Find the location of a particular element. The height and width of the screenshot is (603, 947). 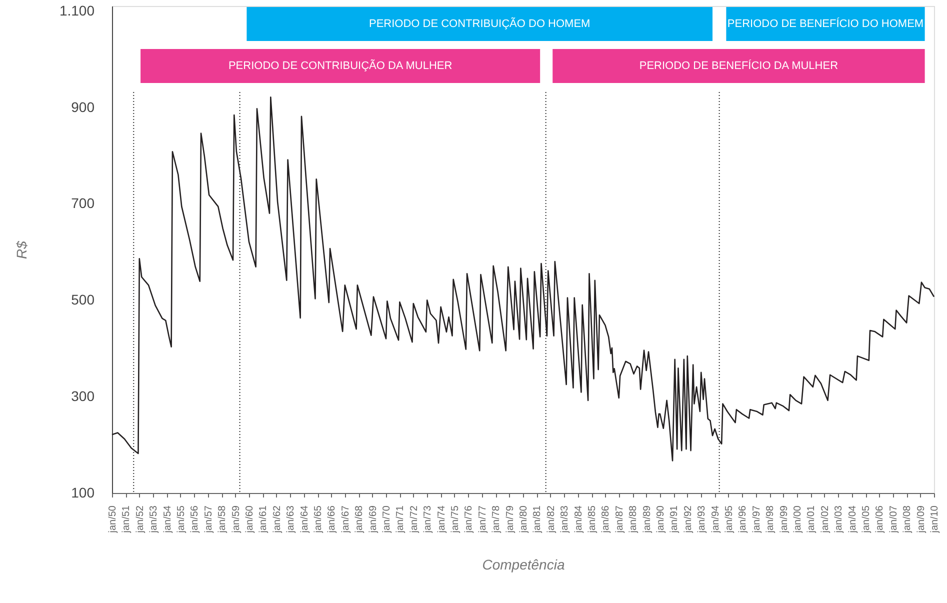

x-tick-label: jan/56 is located at coordinates (195, 519).